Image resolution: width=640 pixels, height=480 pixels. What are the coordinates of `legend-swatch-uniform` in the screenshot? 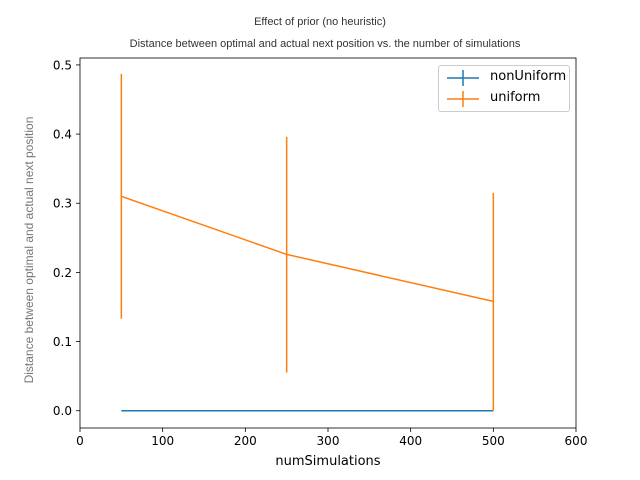 It's located at (463, 99).